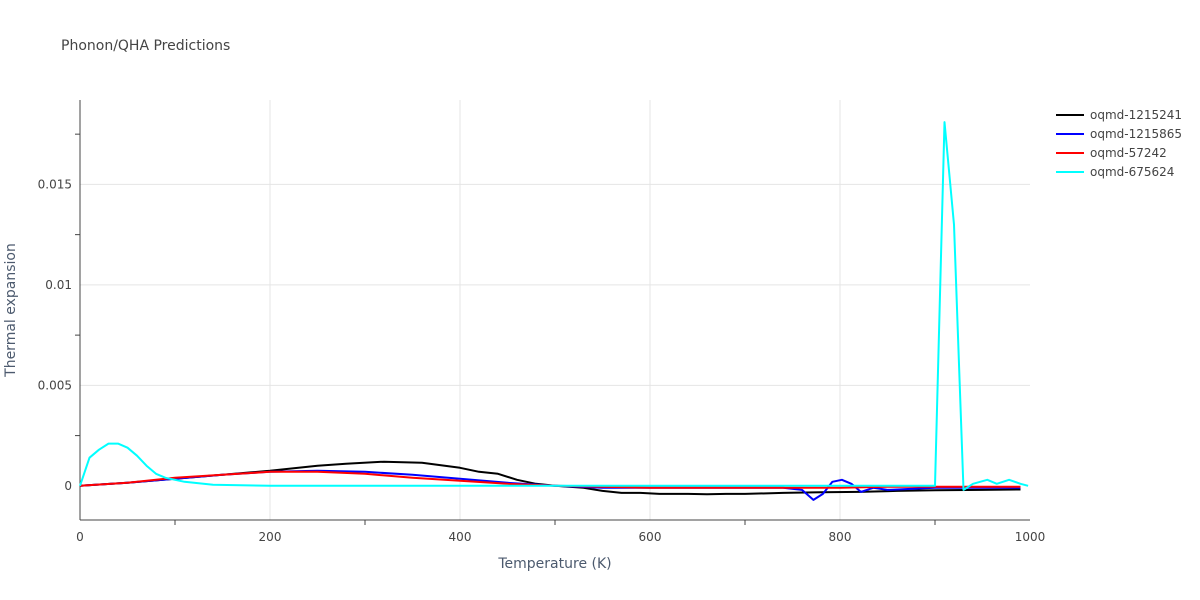  What do you see at coordinates (554, 564) in the screenshot?
I see `x-axis-label: Temperature (K)` at bounding box center [554, 564].